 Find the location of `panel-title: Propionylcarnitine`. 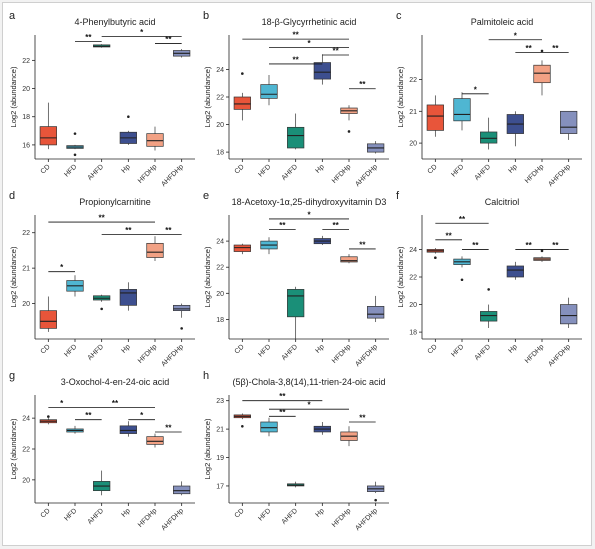

panel-title: Propionylcarnitine is located at coordinates (115, 202).